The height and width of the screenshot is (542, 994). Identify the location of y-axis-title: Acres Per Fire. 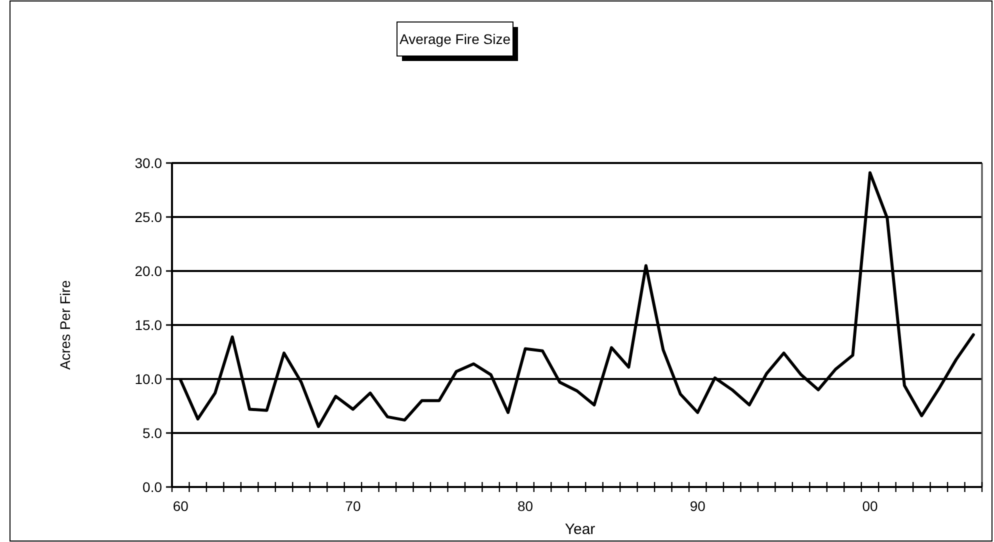
(65, 325).